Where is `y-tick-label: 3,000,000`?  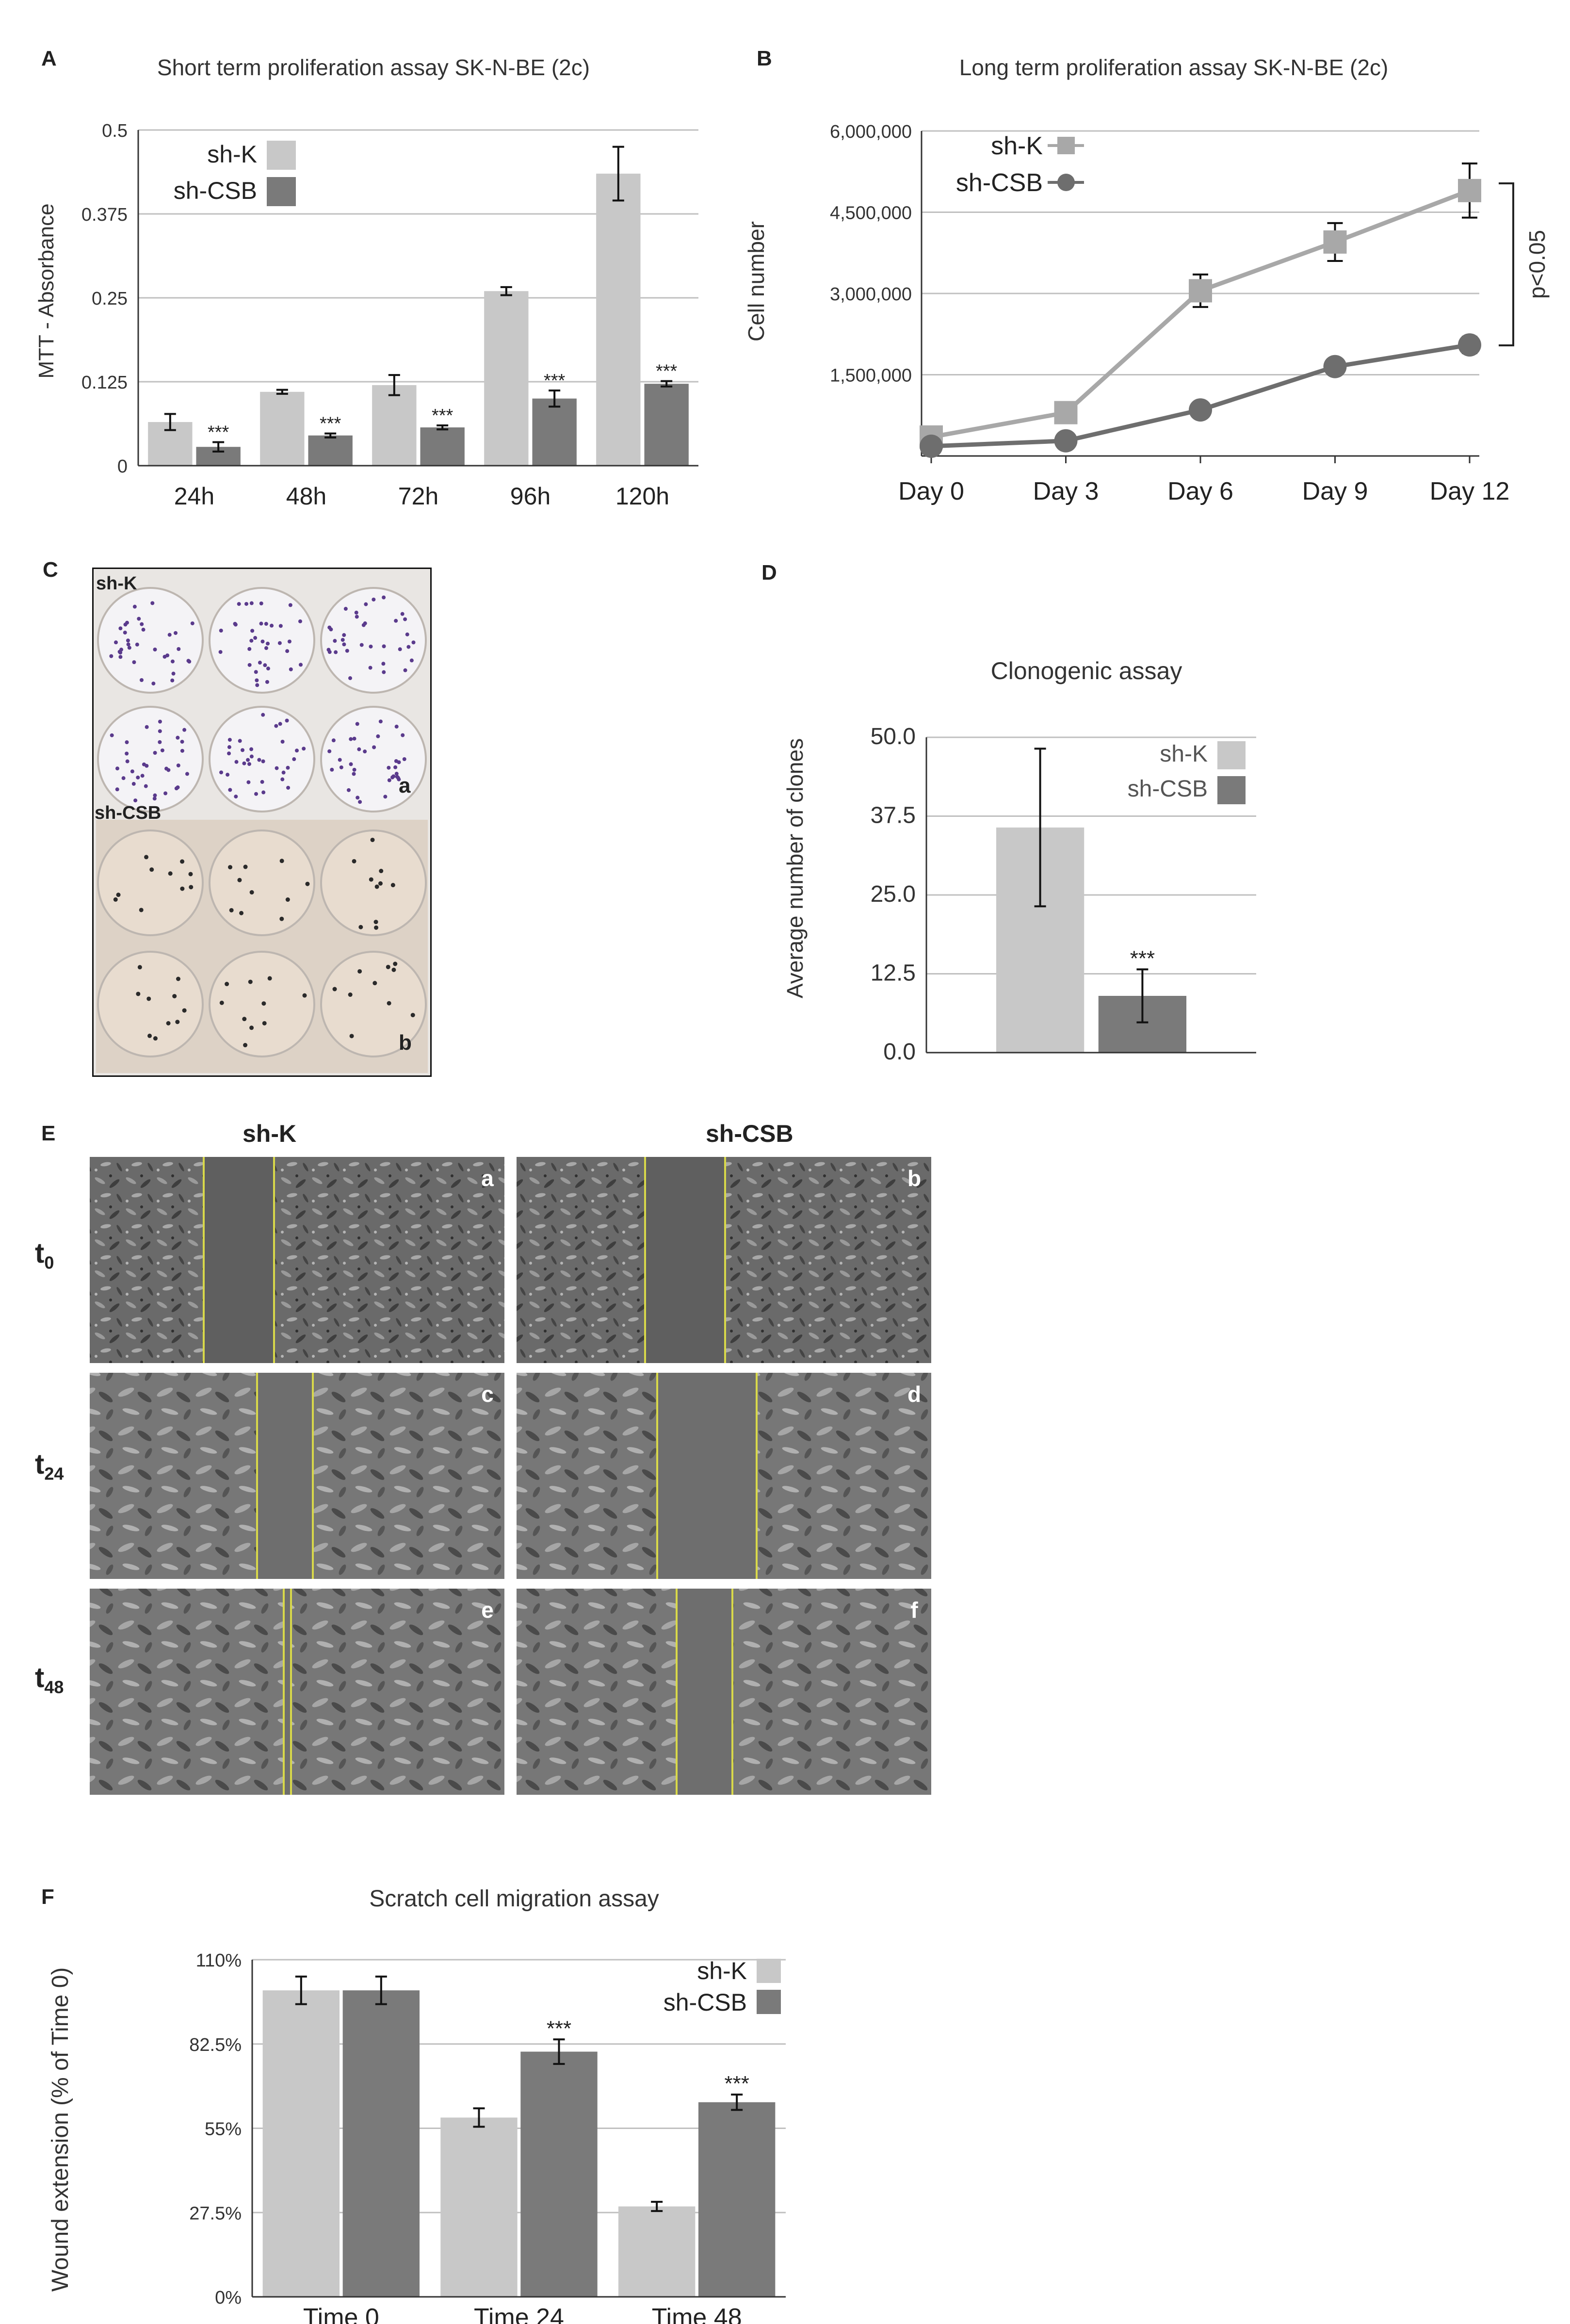
y-tick-label: 3,000,000 is located at coordinates (871, 294).